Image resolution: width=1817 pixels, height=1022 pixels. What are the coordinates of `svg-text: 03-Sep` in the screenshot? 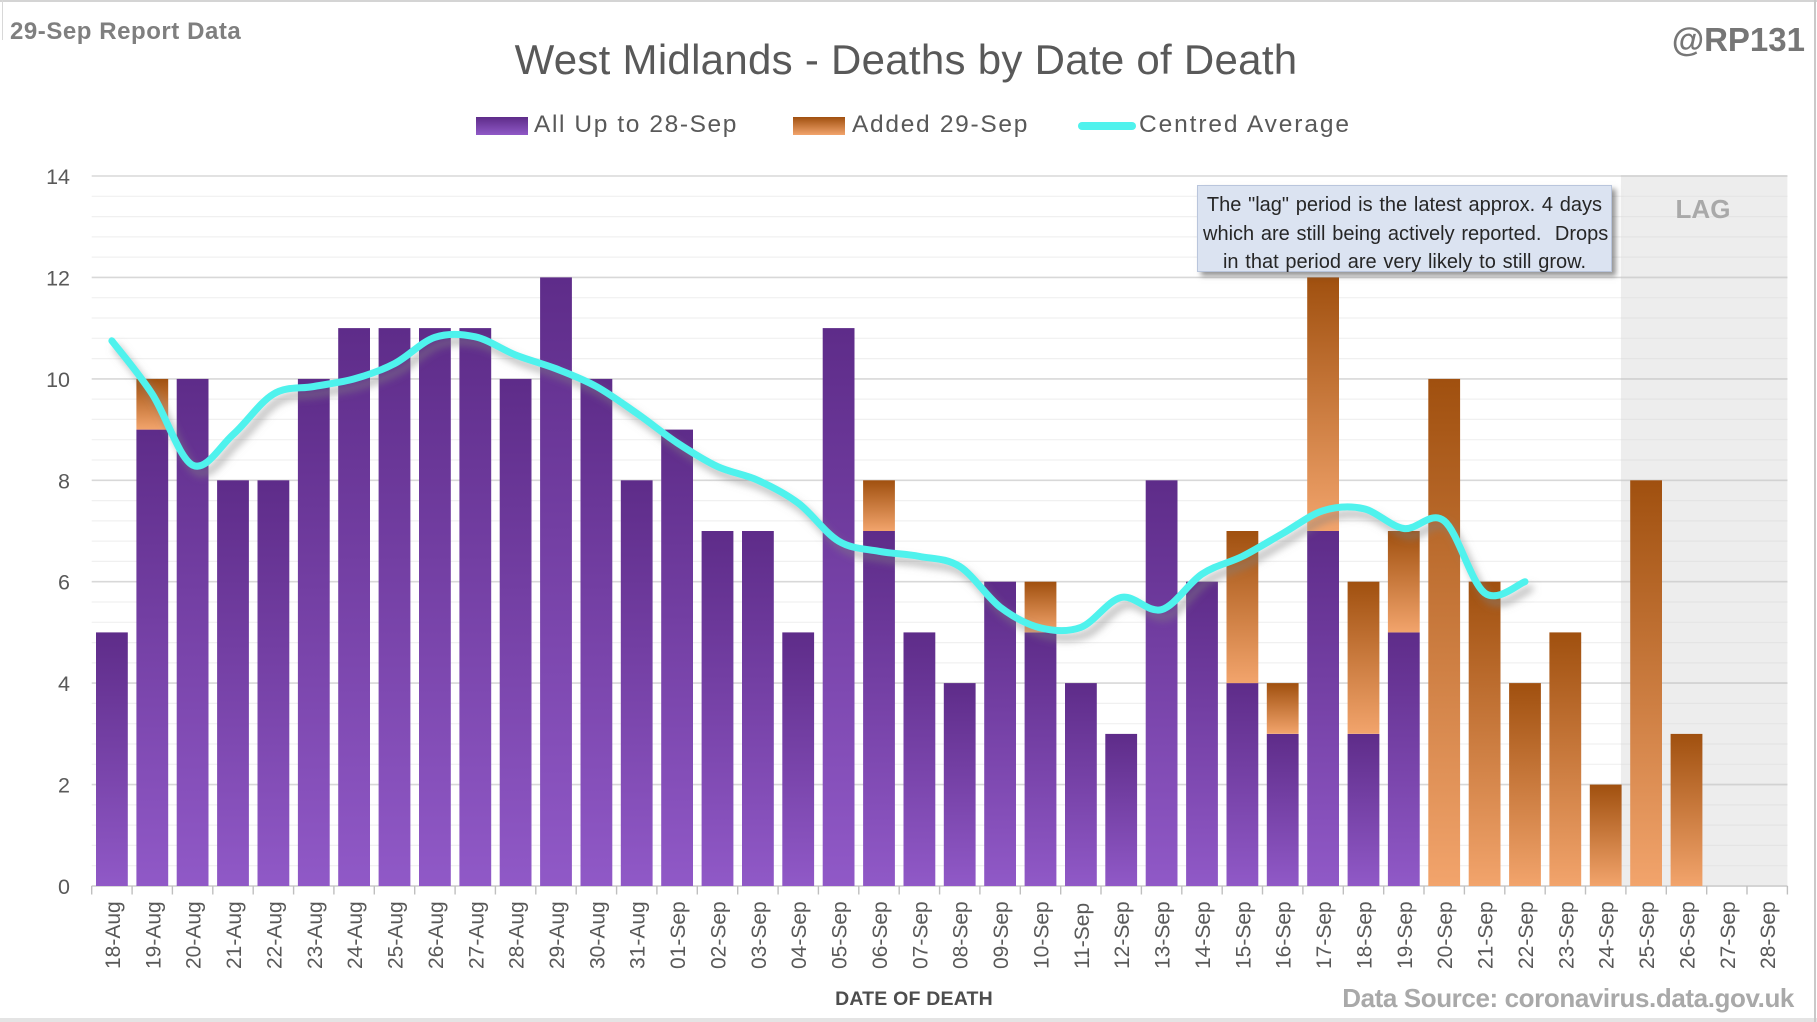 It's located at (759, 935).